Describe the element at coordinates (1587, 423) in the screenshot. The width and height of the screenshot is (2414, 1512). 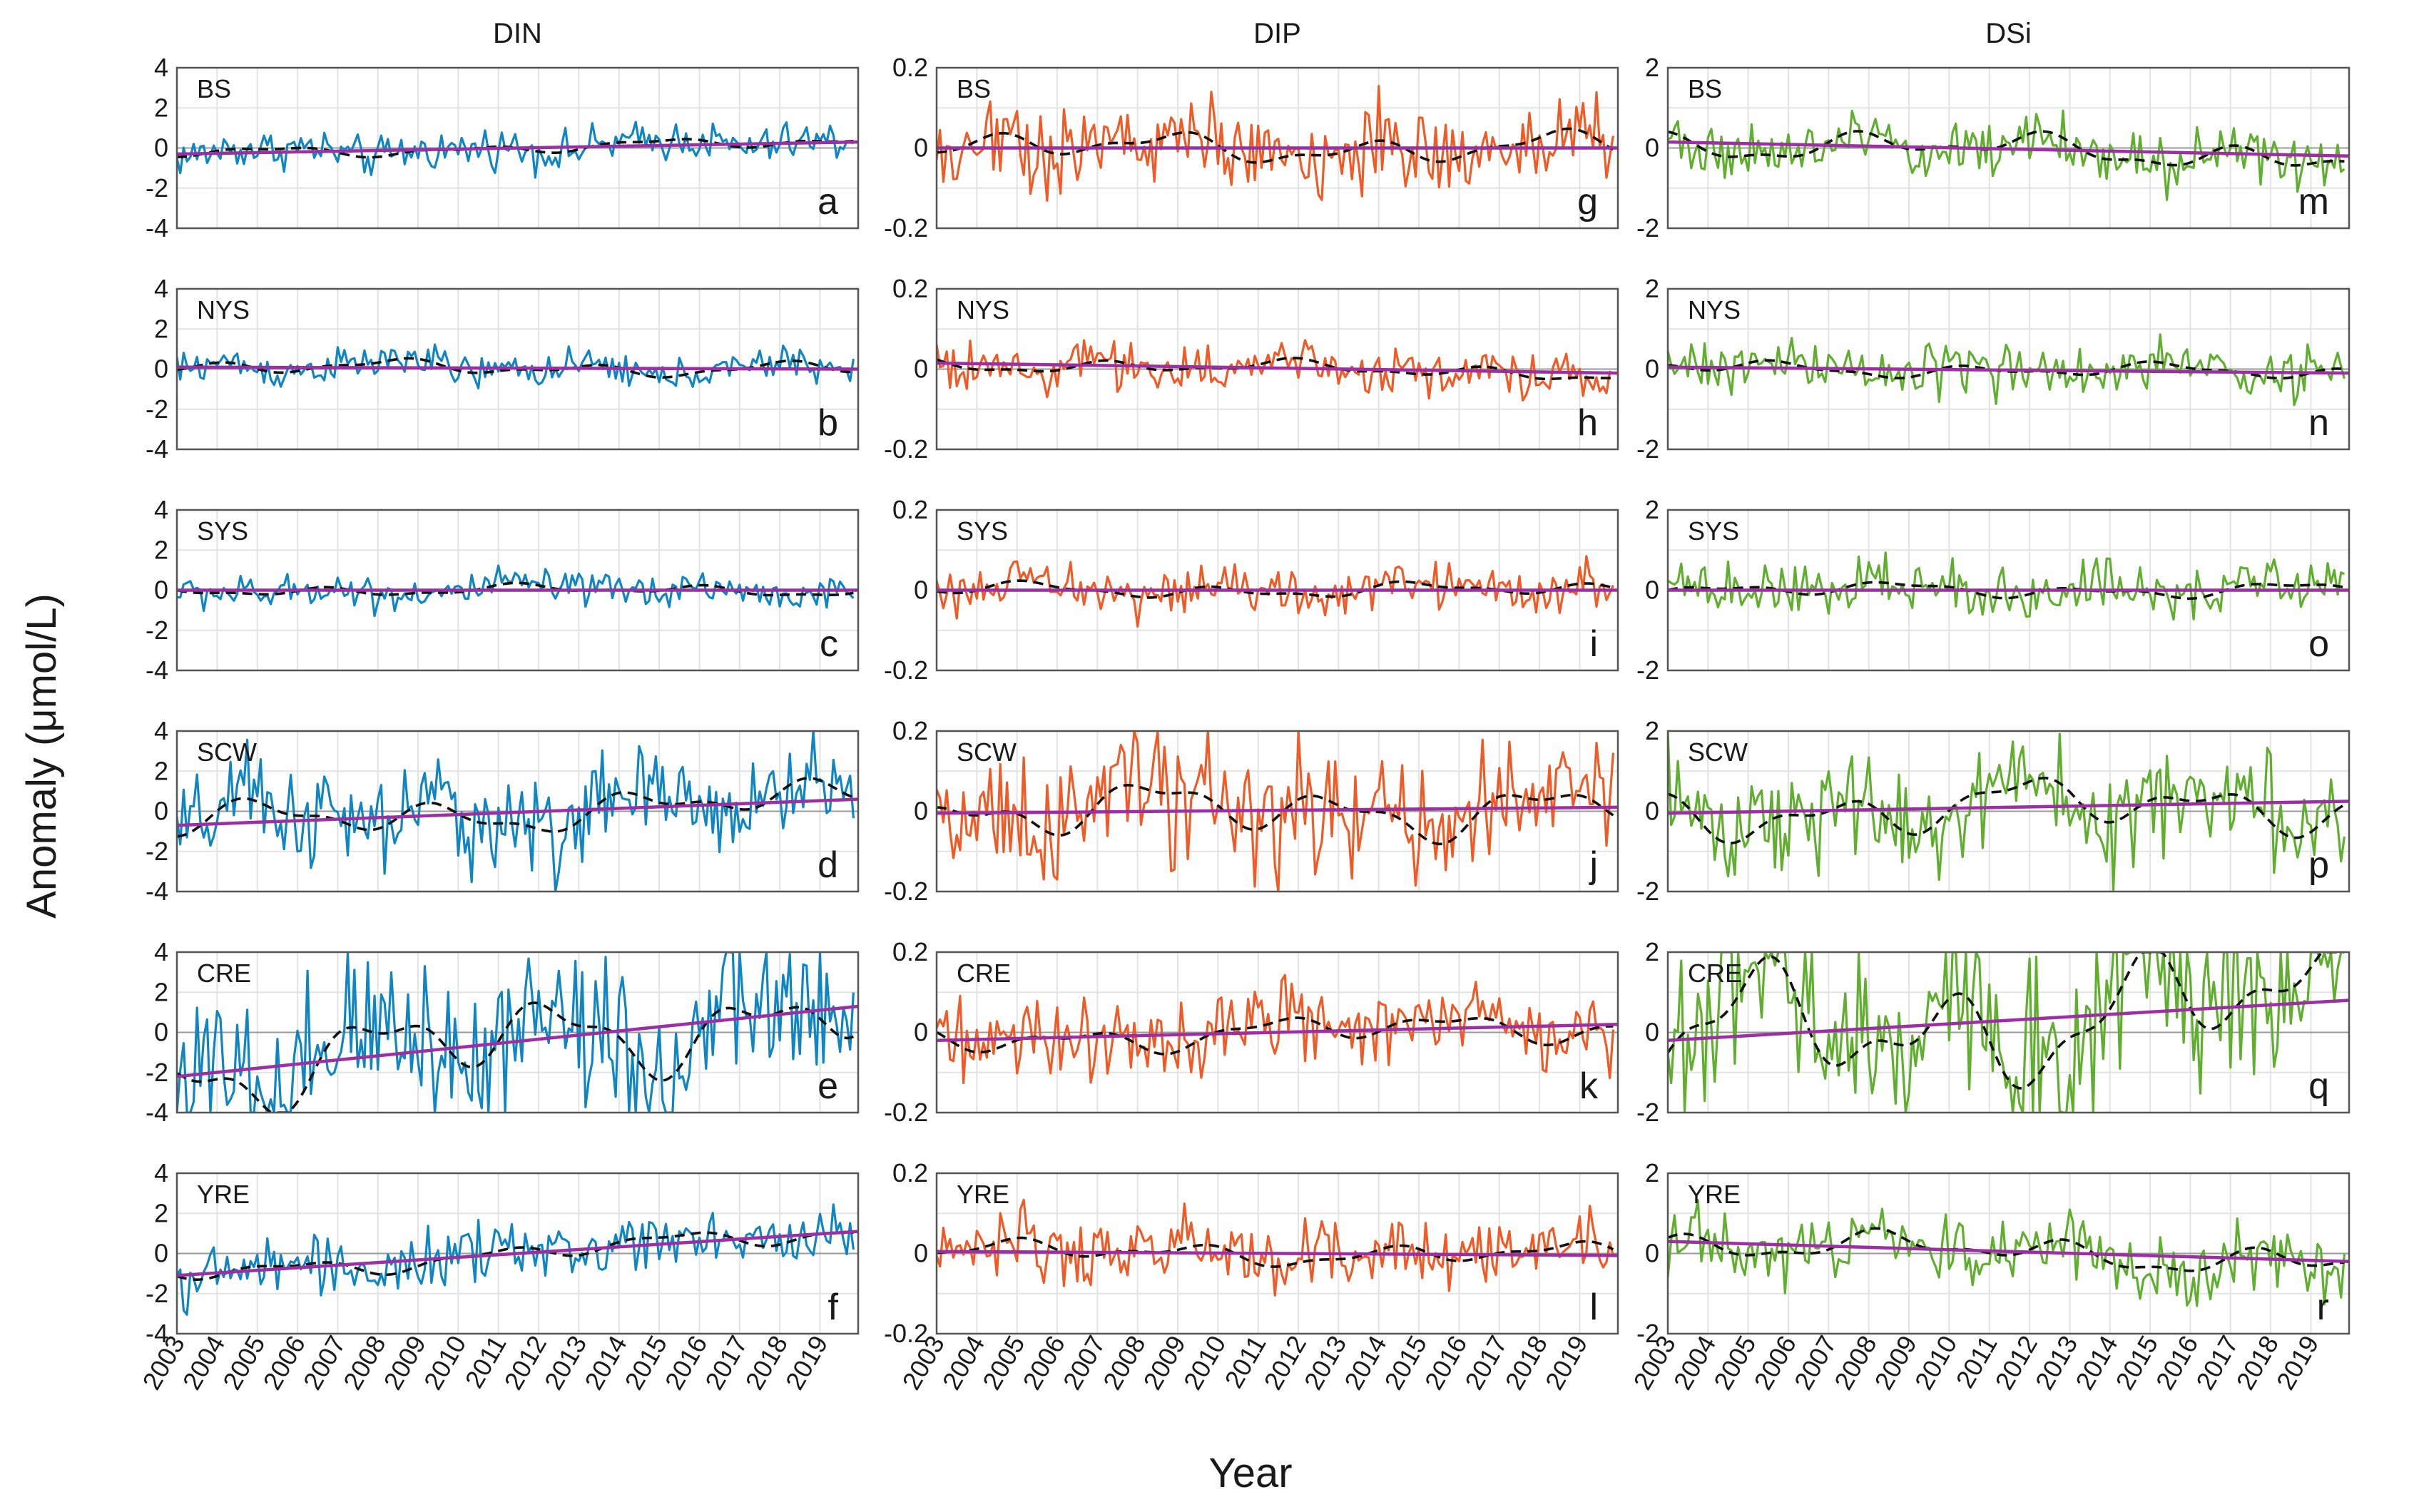
I see `panel-letter-h: h` at that location.